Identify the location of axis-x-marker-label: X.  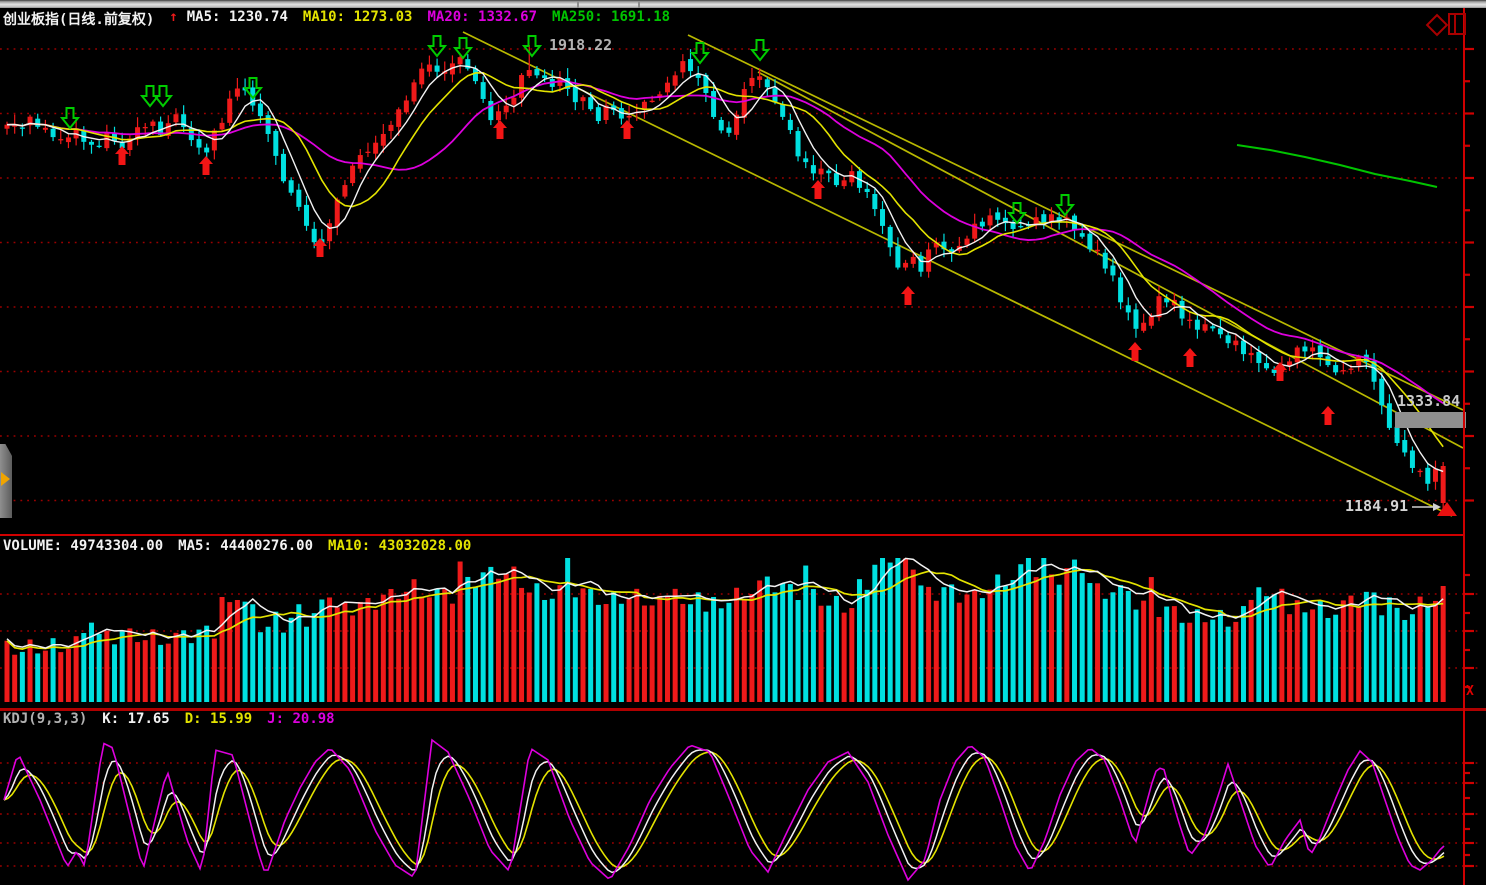
(1470, 691).